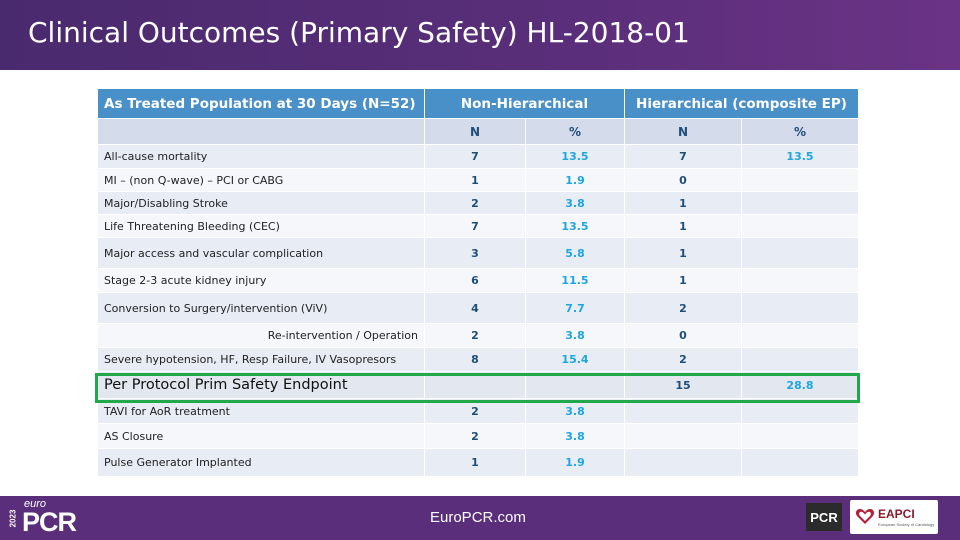 Image resolution: width=960 pixels, height=540 pixels. I want to click on row-nh-pct: 11.5, so click(575, 280).